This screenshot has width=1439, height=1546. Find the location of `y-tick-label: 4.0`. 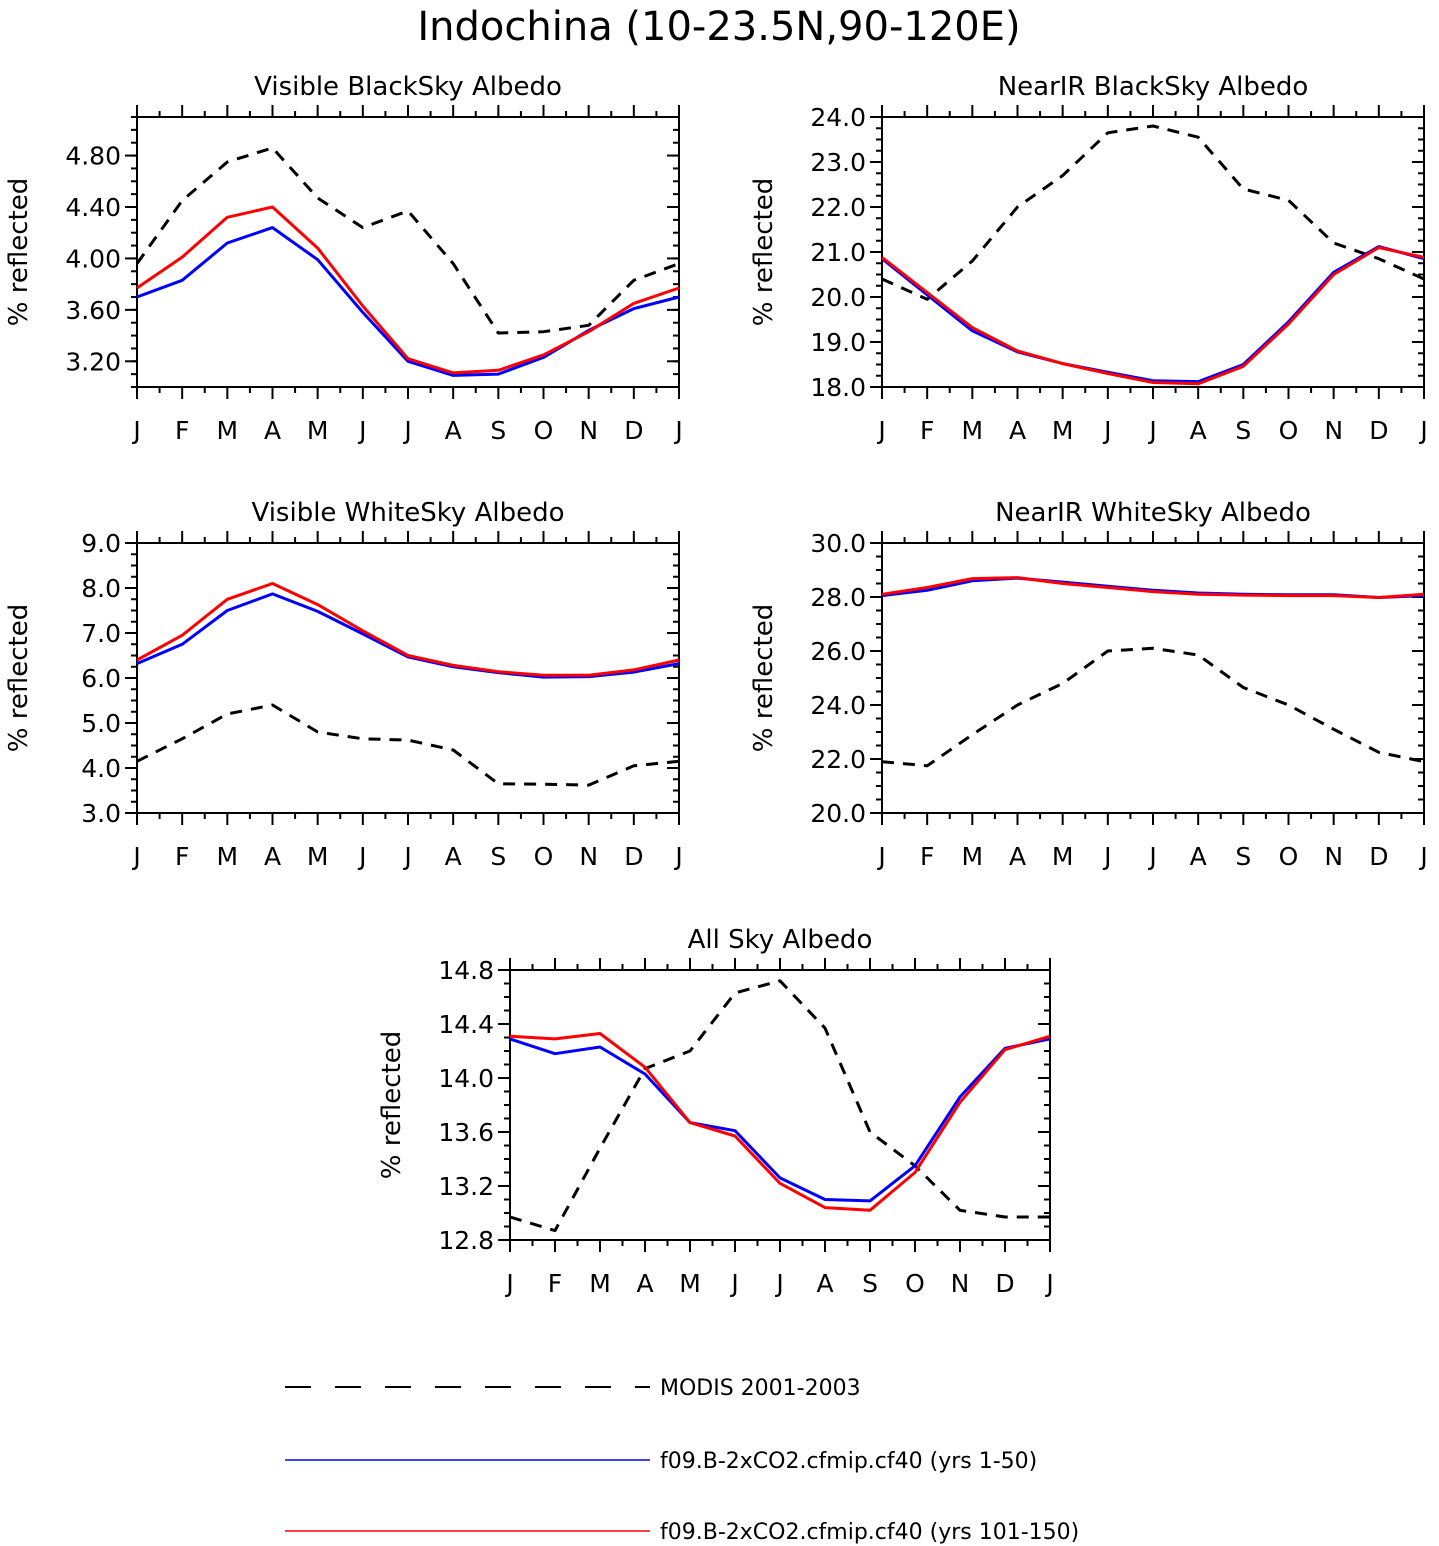

y-tick-label: 4.0 is located at coordinates (101, 768).